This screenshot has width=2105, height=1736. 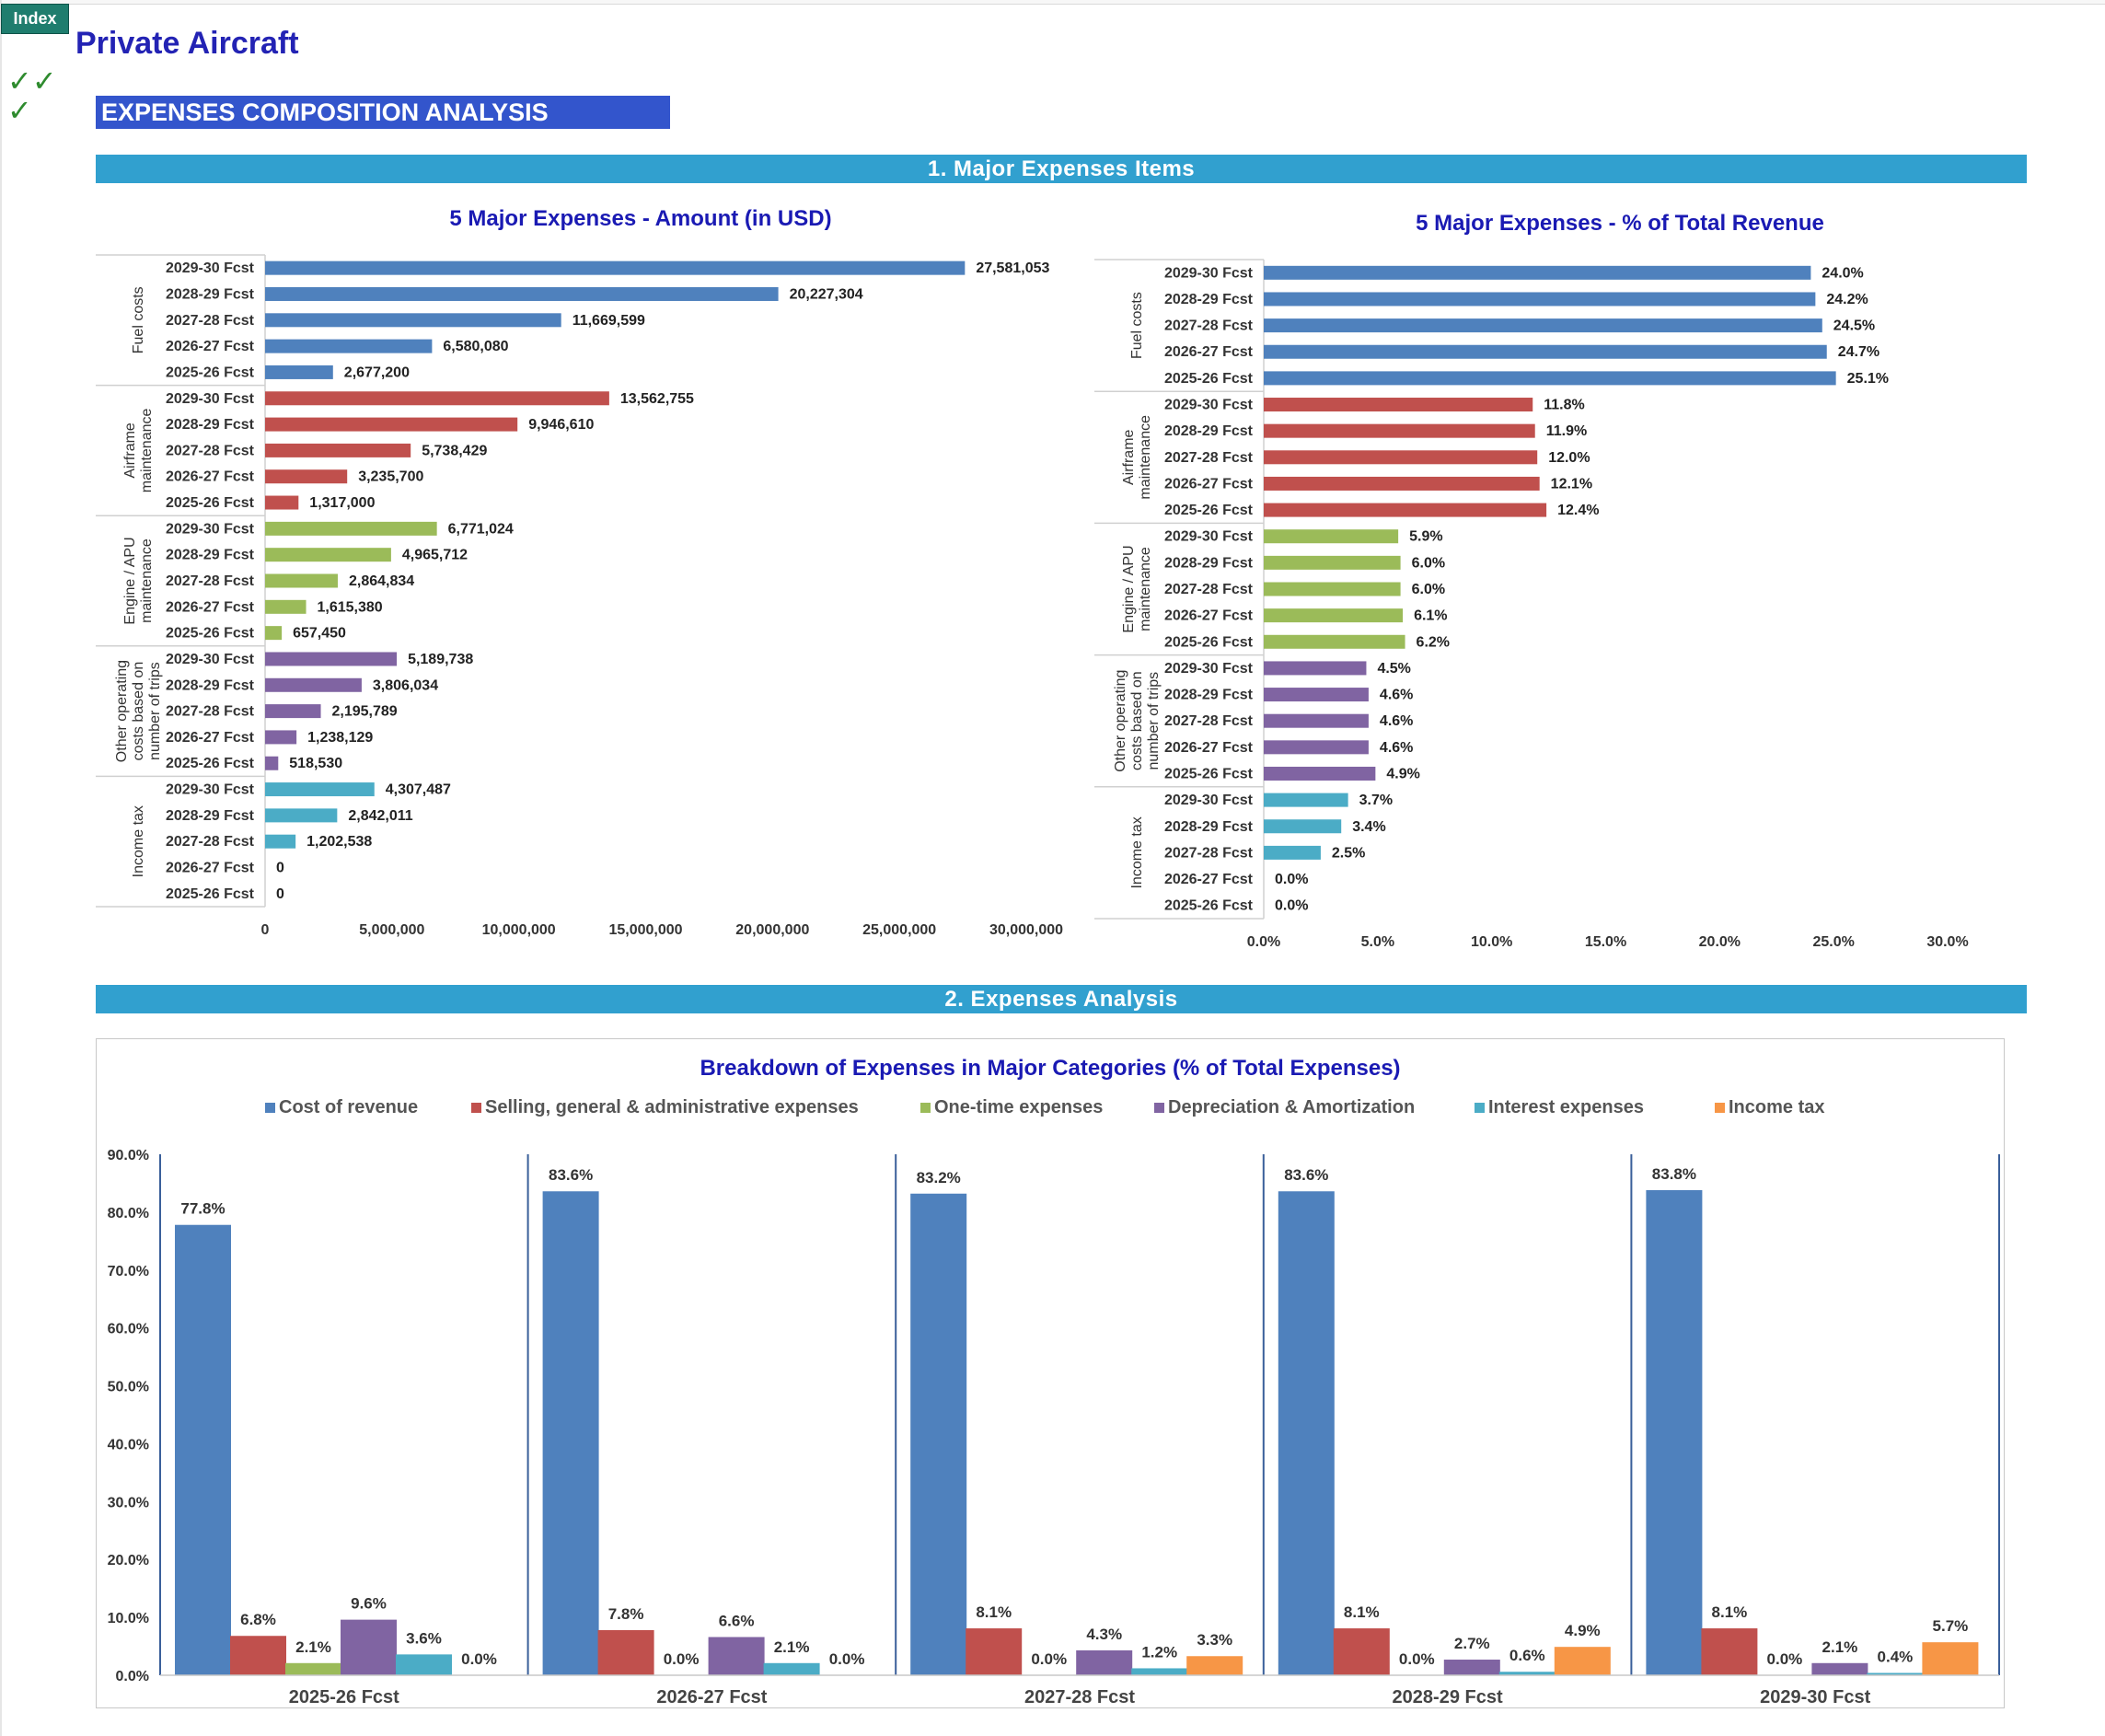 What do you see at coordinates (340, 738) in the screenshot?
I see `data-label: 1,238,129` at bounding box center [340, 738].